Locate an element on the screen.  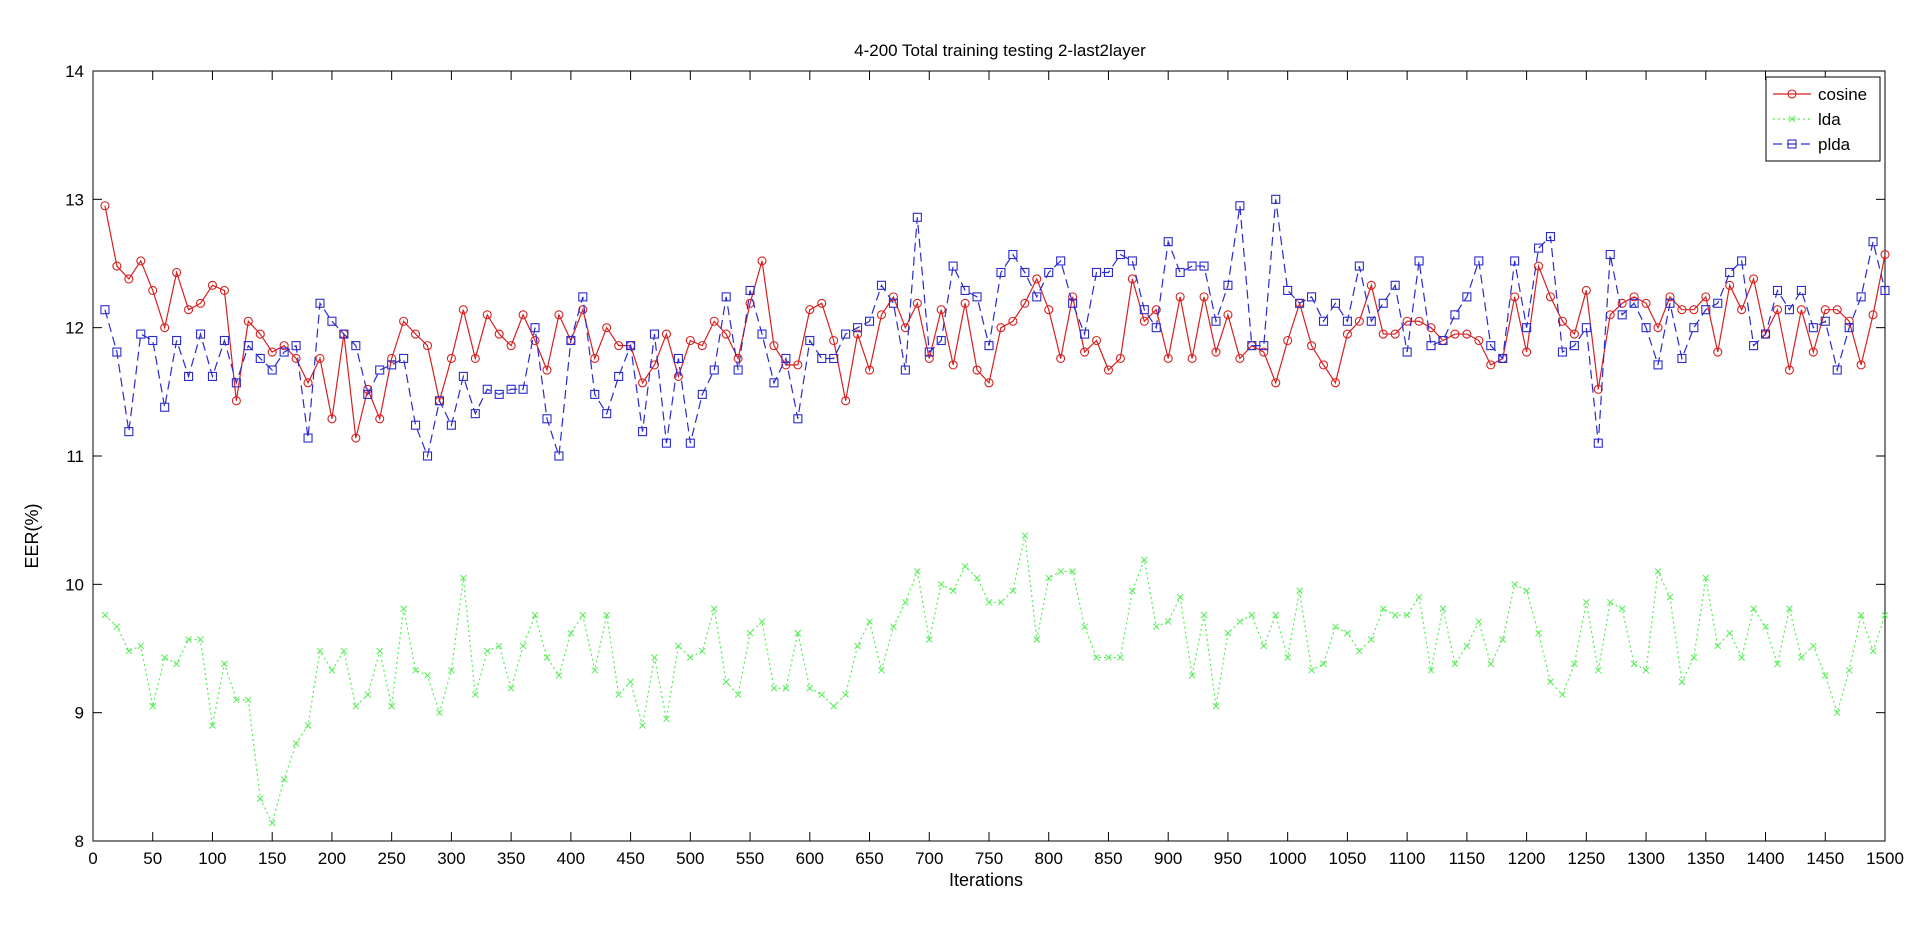
x-tick-label: 950 is located at coordinates (1228, 858).